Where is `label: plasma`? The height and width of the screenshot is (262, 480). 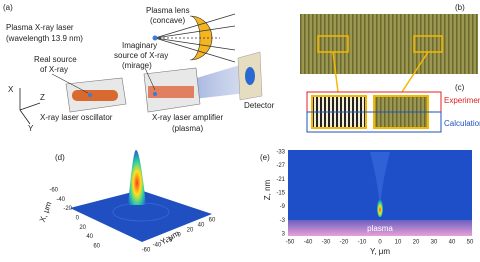 label: plasma is located at coordinates (380, 228).